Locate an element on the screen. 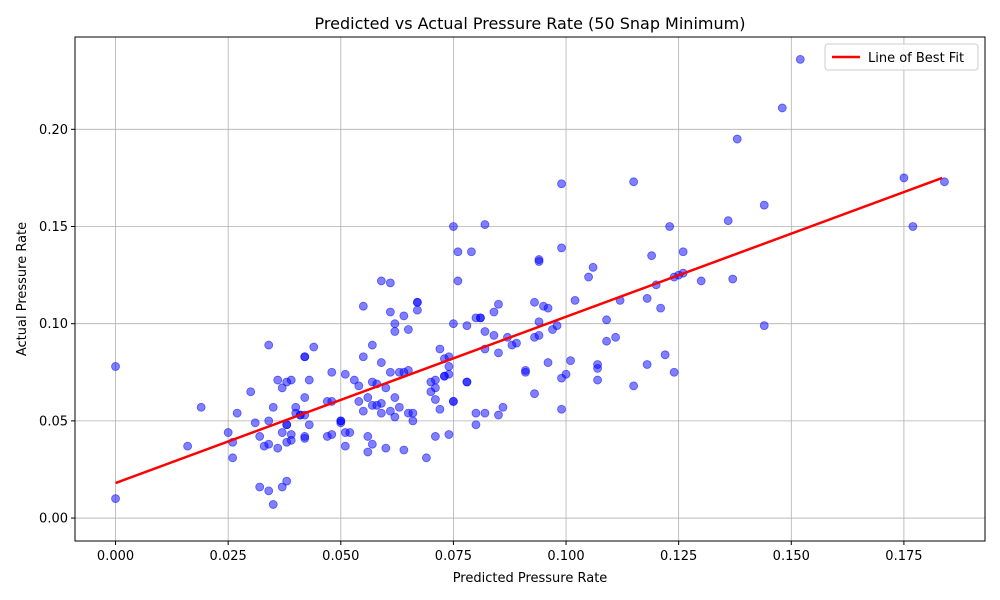 The height and width of the screenshot is (600, 1000). x-tick-label: 0.150 is located at coordinates (791, 556).